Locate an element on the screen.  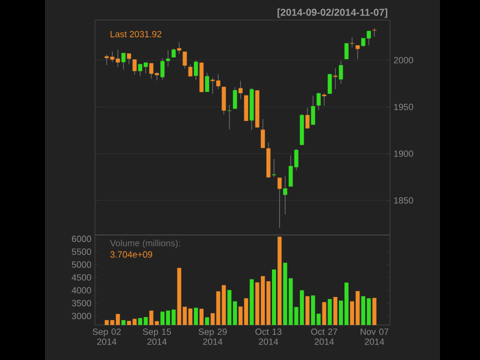
chart-title: [2014-09-02/2014-11-07] is located at coordinates (333, 13).